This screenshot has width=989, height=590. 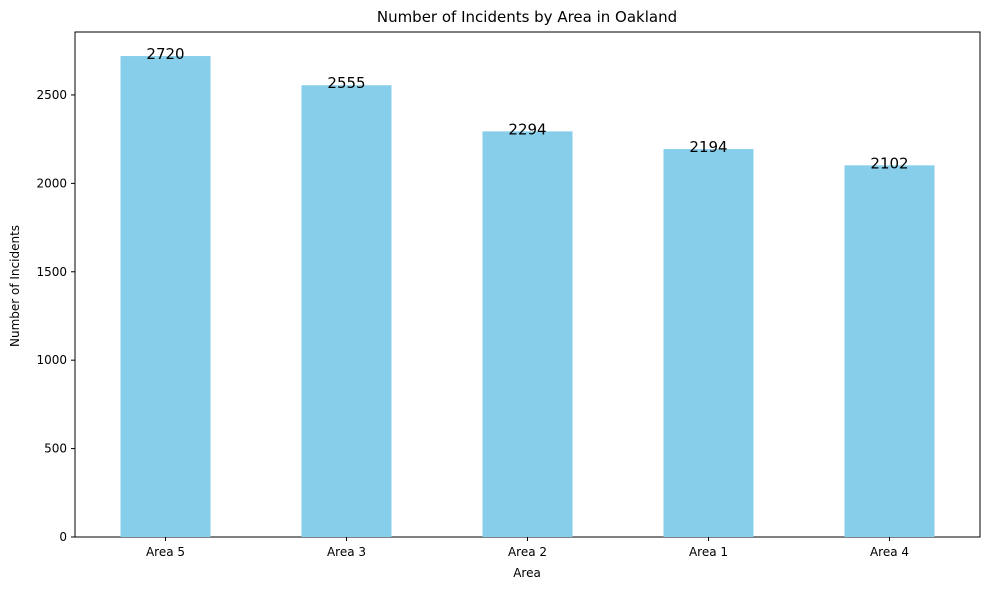 I want to click on data-label: 2102, so click(x=889, y=163).